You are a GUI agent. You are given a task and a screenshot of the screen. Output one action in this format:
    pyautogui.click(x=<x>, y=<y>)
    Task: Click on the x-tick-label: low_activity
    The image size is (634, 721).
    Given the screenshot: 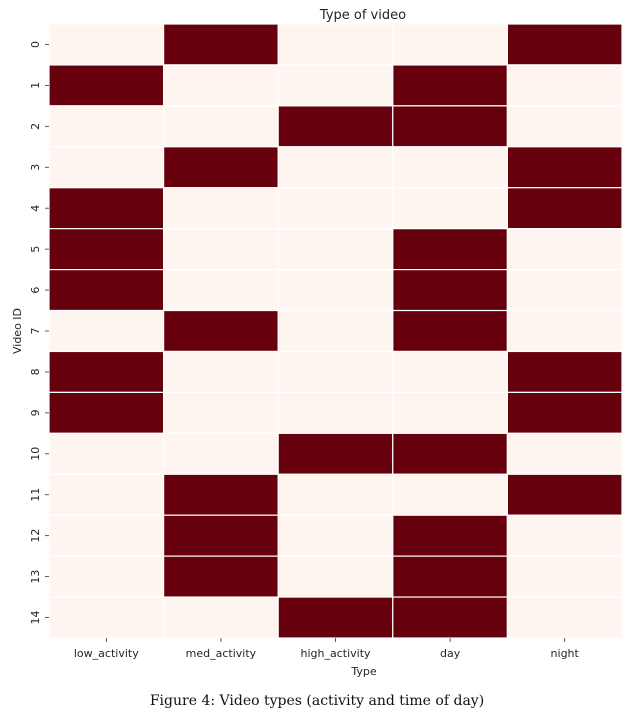 What is the action you would take?
    pyautogui.click(x=106, y=653)
    